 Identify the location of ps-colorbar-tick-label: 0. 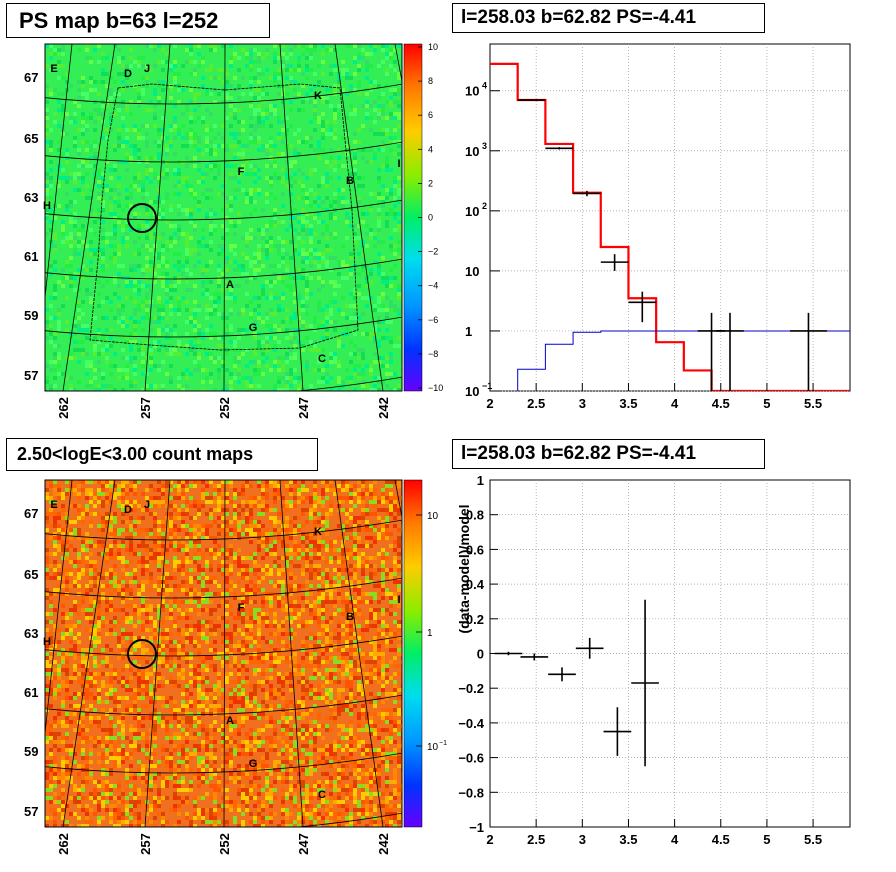
(430, 218).